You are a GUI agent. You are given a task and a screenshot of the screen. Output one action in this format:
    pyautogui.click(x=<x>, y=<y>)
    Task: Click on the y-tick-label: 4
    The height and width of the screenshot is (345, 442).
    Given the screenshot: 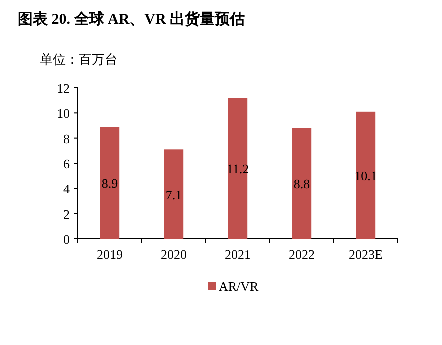 What is the action you would take?
    pyautogui.click(x=67, y=189)
    